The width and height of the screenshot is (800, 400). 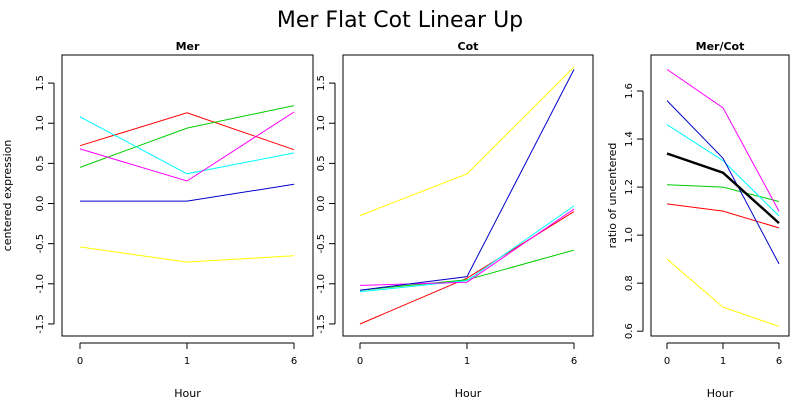 I want to click on y-tick-label: 1.2, so click(x=629, y=187).